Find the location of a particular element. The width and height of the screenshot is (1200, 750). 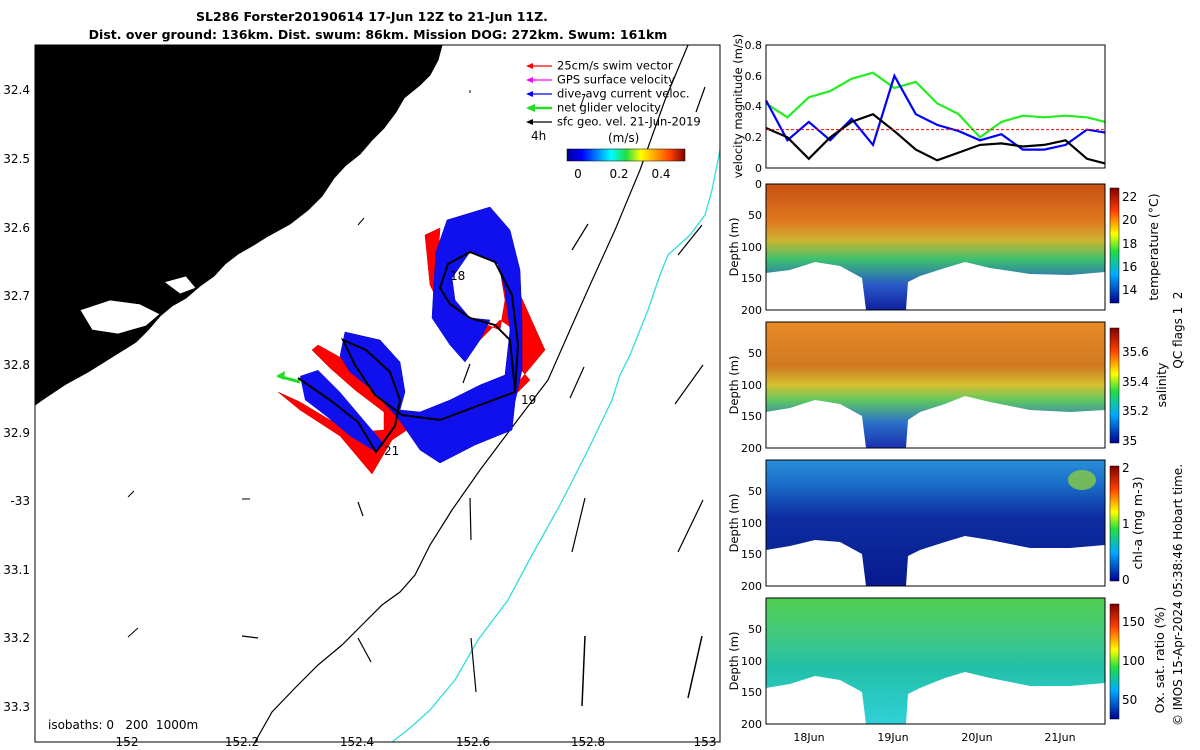

y-tick-label: 32.4 is located at coordinates (16, 90).